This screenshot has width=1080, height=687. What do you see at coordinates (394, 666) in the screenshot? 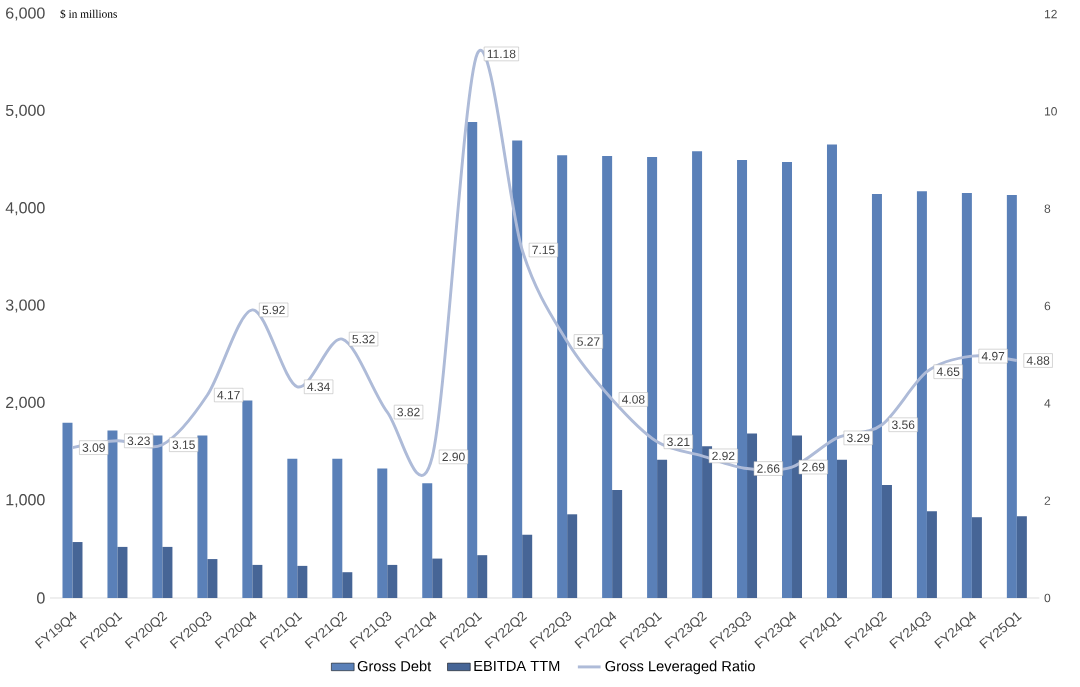
I see `legend-label: Gross Debt` at bounding box center [394, 666].